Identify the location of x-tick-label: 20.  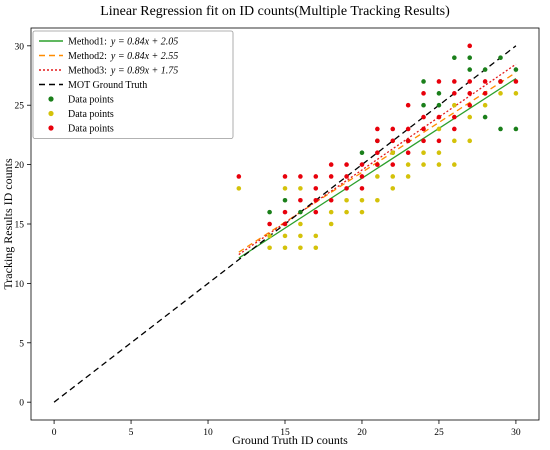
(362, 433).